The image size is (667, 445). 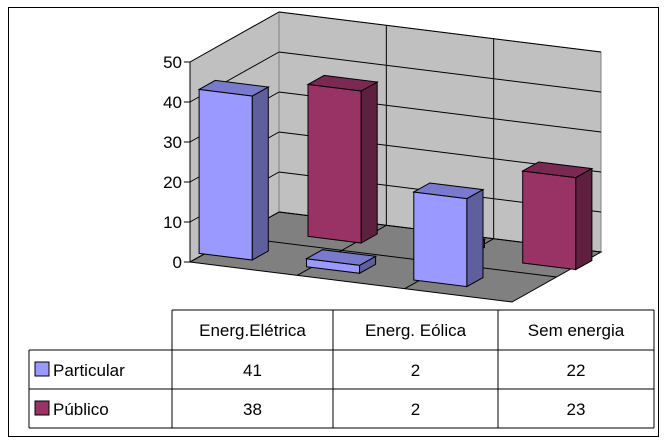 What do you see at coordinates (172, 102) in the screenshot?
I see `y-tick-label: 40` at bounding box center [172, 102].